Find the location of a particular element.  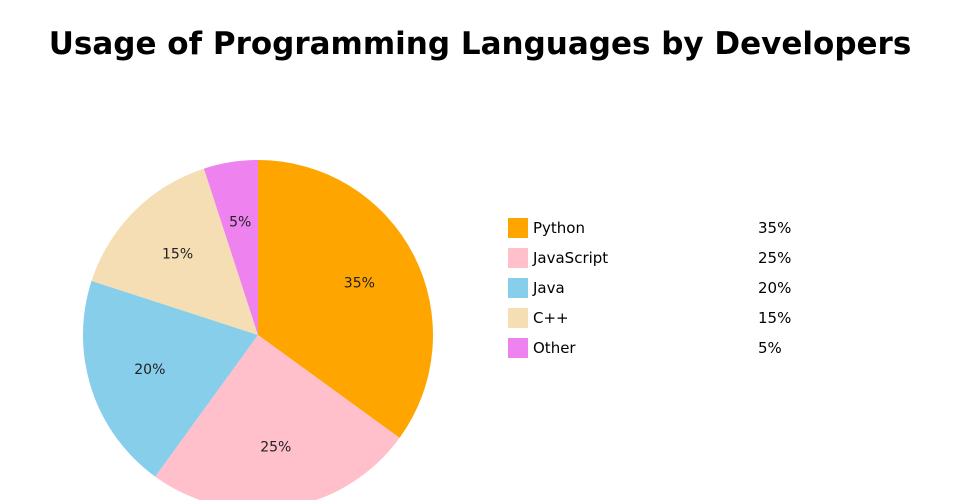

pie-slice-cpp is located at coordinates (174, 251).